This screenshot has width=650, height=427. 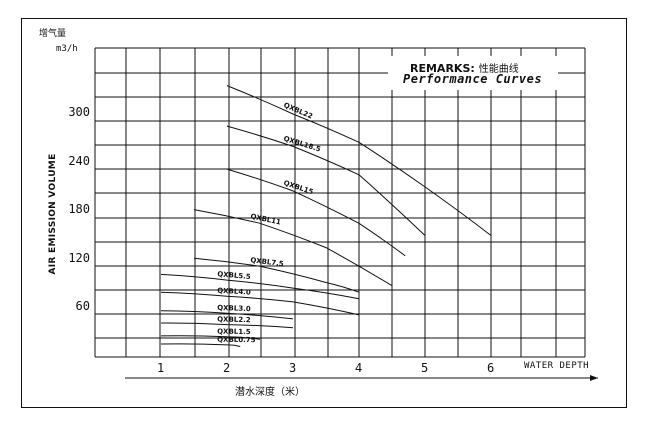 What do you see at coordinates (53, 34) in the screenshot?
I see `y-unit-cn: 增气量` at bounding box center [53, 34].